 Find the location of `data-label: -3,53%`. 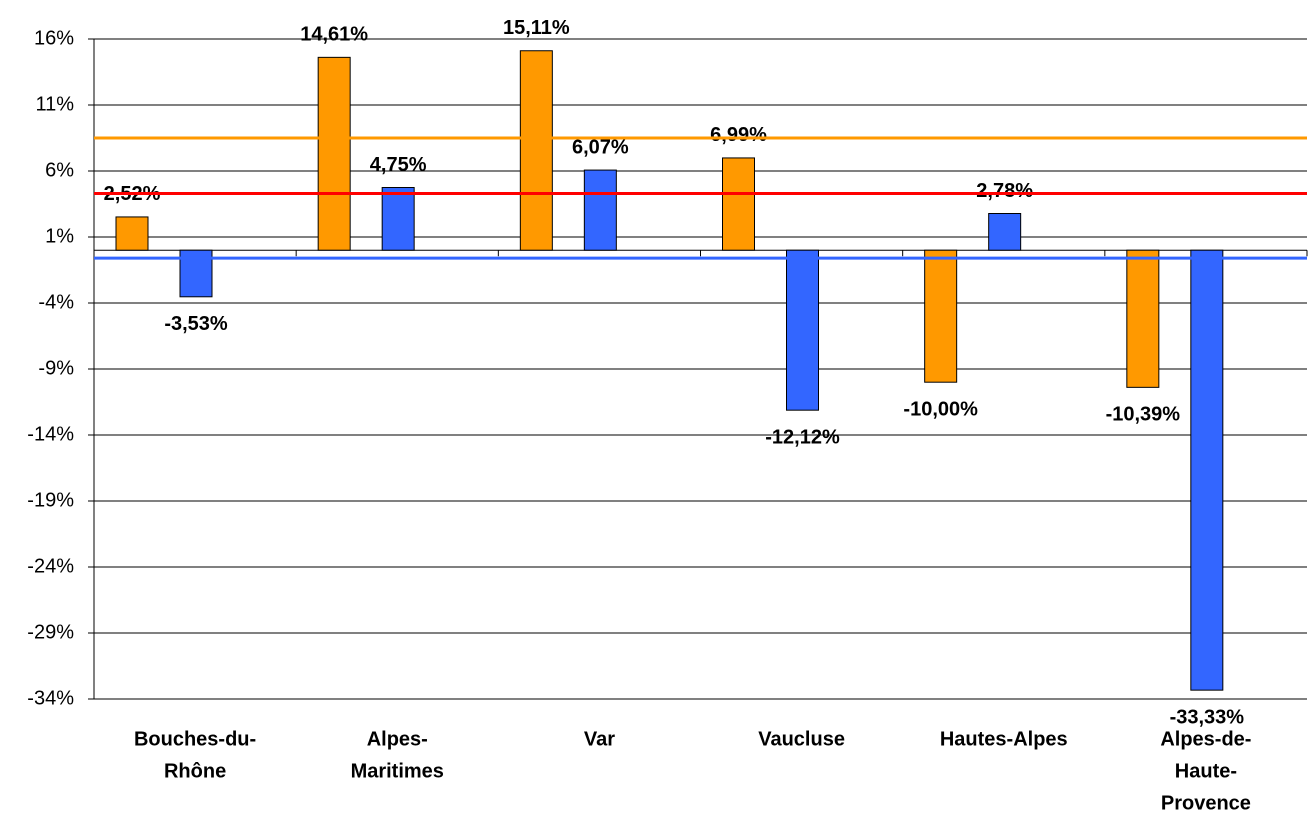

data-label: -3,53% is located at coordinates (196, 324).